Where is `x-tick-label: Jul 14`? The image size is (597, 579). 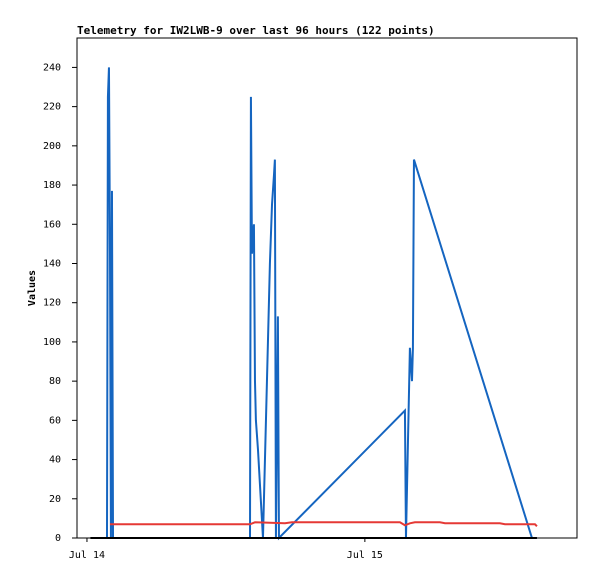 x-tick-label: Jul 14 is located at coordinates (87, 555).